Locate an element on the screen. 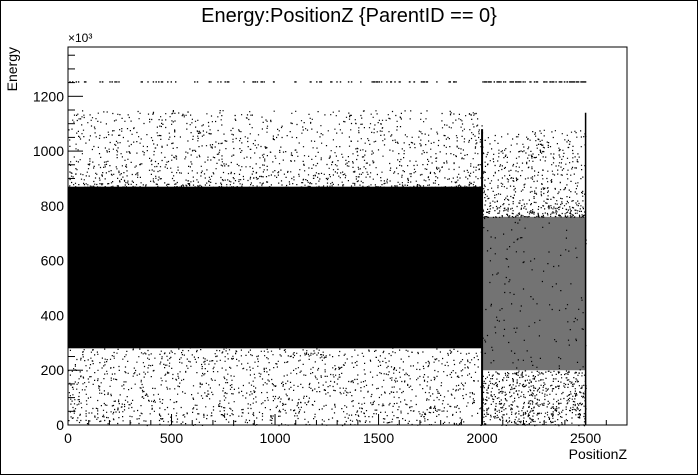 This screenshot has height=475, width=698. x-tick-label: 0 is located at coordinates (68, 438).